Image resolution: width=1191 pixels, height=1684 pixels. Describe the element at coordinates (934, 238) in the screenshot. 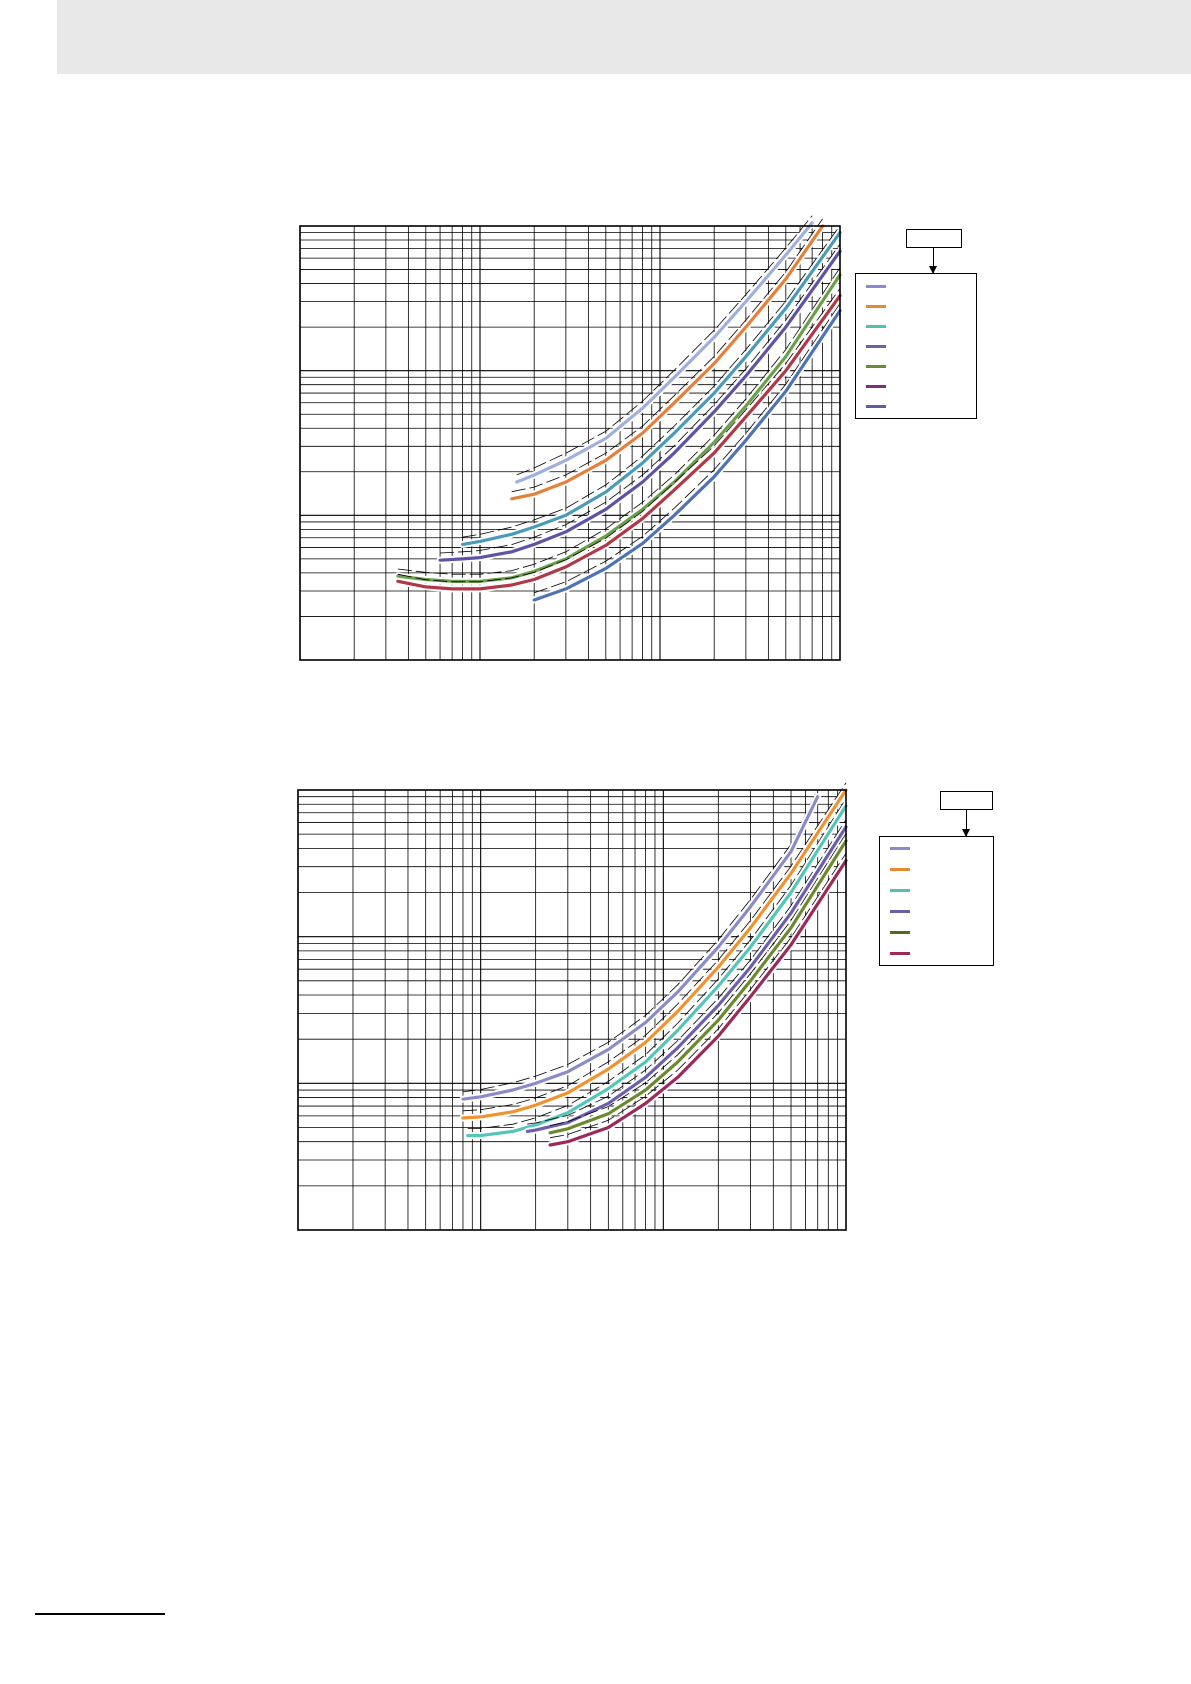

I see `legend-1-header` at that location.